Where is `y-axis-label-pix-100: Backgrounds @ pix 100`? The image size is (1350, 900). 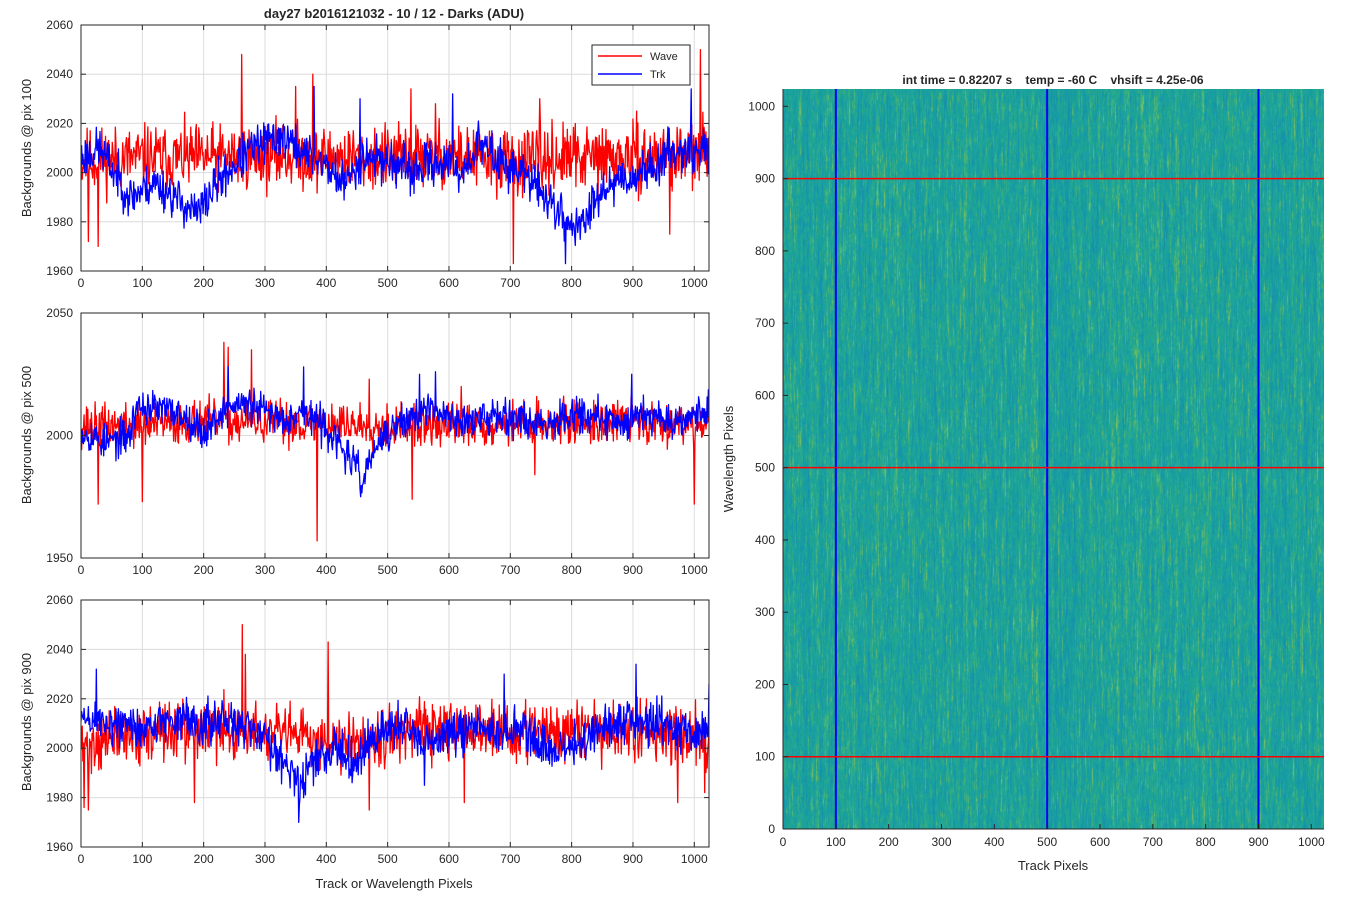
y-axis-label-pix-100: Backgrounds @ pix 100 is located at coordinates (26, 148).